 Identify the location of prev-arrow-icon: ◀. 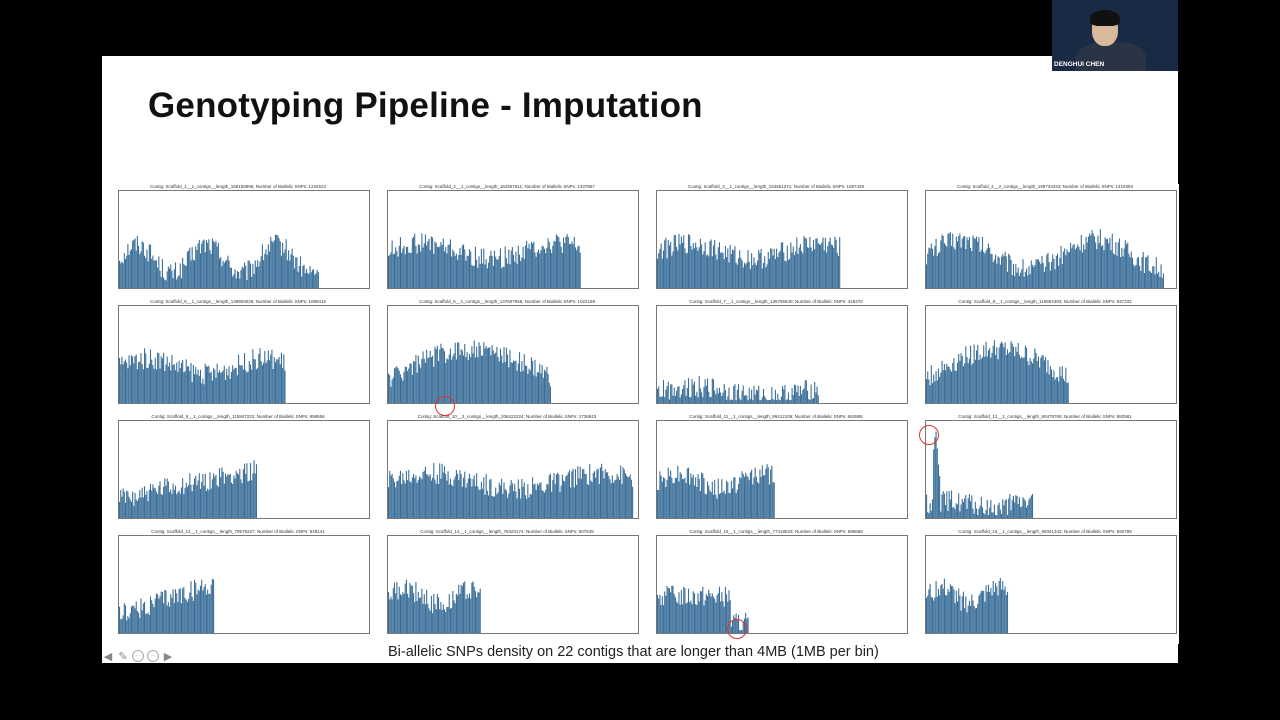
(108, 656).